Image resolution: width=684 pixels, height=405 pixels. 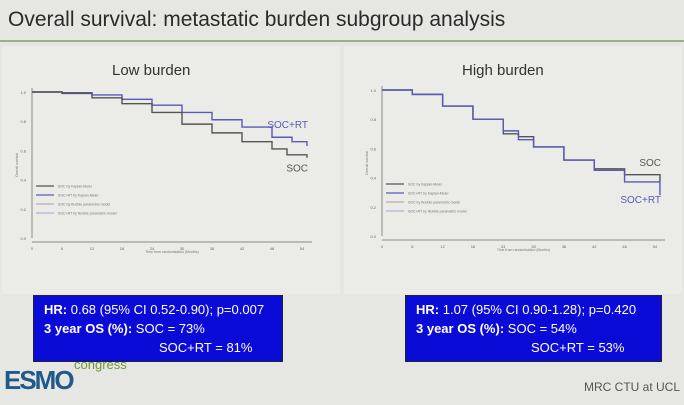 I want to click on os-socrt: SOC+RT = 81%, so click(x=206, y=347).